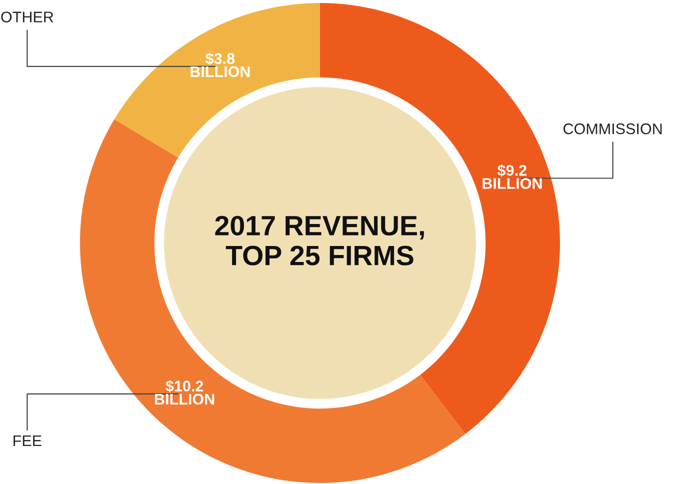 The height and width of the screenshot is (484, 674). I want to click on text: 2017 REVENUE, TOP 25 FIRMS, so click(319, 241).